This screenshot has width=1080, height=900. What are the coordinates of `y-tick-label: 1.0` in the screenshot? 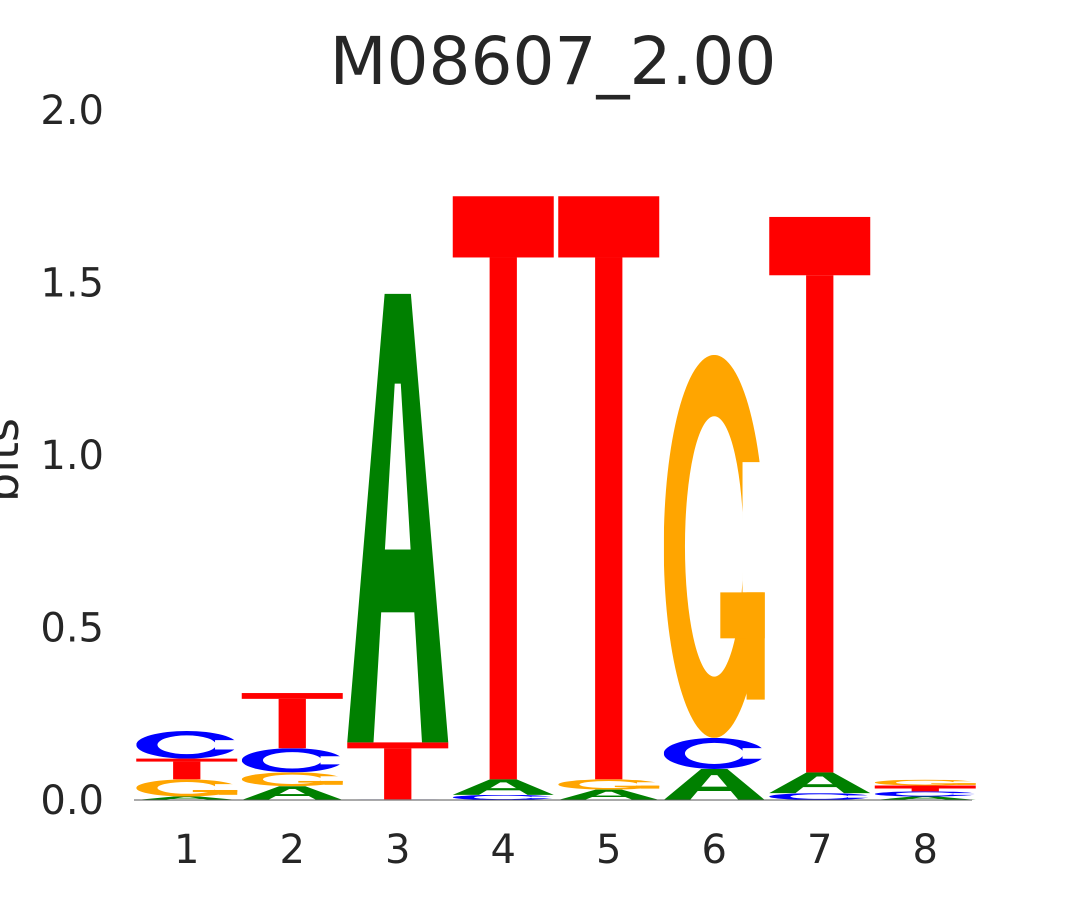 It's located at (72, 456).